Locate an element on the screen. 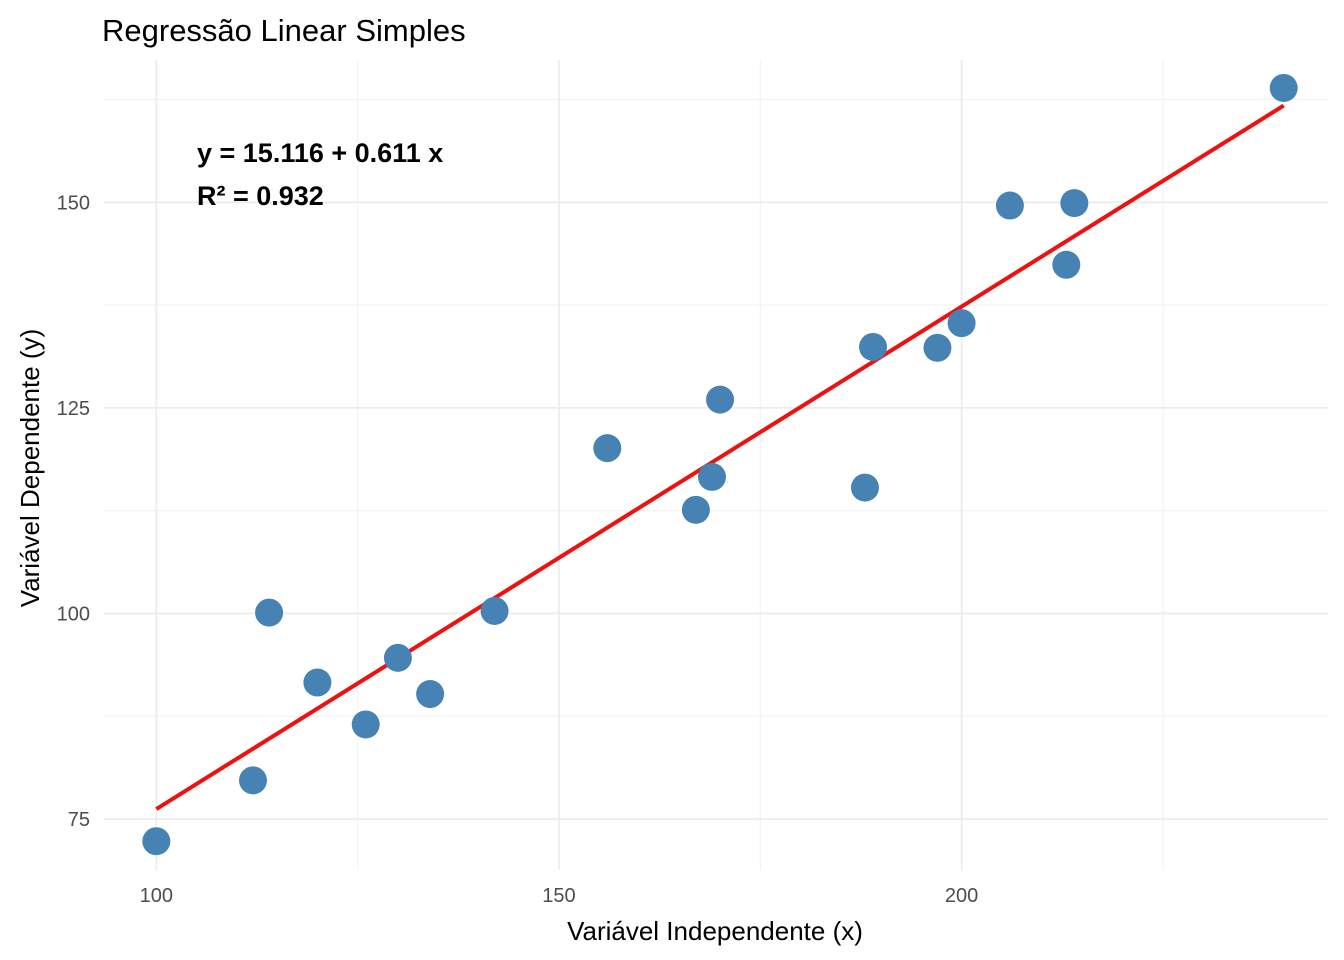 This screenshot has height=960, width=1344. equation-annotation: y = 15.116 + 0.611 x is located at coordinates (320, 153).